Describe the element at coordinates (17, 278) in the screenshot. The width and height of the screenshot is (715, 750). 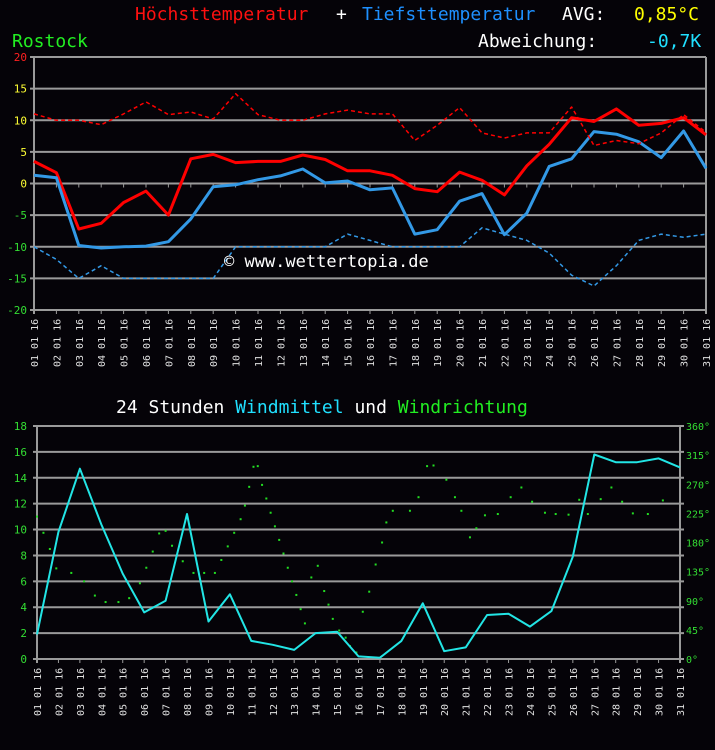
I see `svg-text: -15` at that location.